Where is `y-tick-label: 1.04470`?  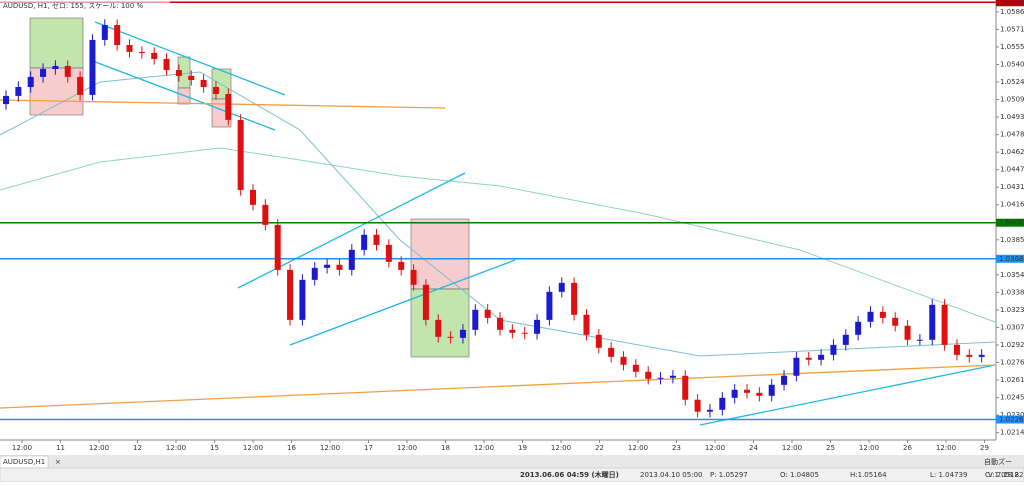 y-tick-label: 1.04470 is located at coordinates (1012, 170).